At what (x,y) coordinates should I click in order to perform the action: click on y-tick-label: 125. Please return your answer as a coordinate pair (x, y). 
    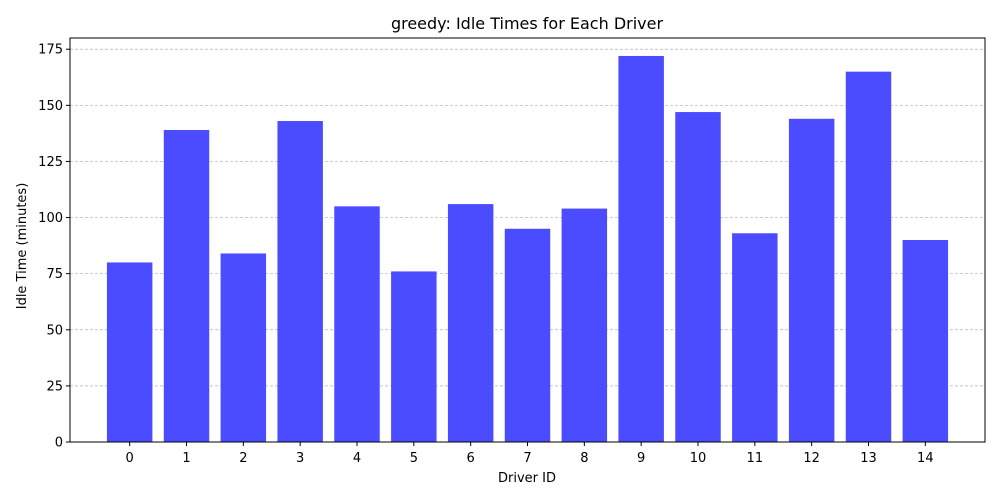
    Looking at the image, I should click on (50, 162).